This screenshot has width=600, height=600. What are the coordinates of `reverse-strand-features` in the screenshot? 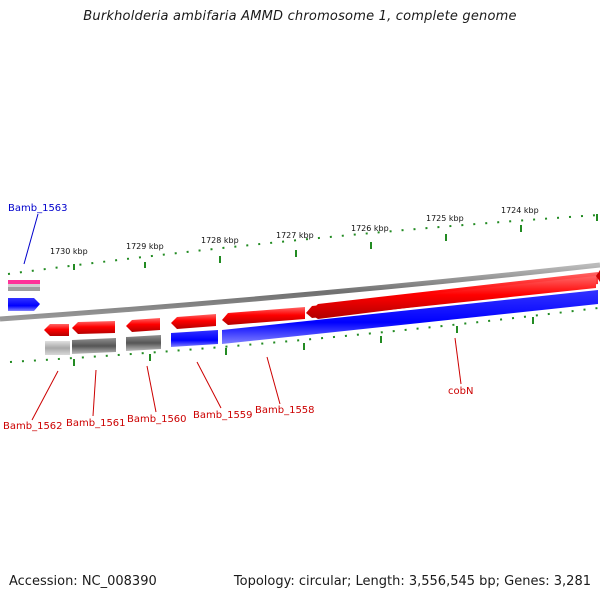 It's located at (322, 312).